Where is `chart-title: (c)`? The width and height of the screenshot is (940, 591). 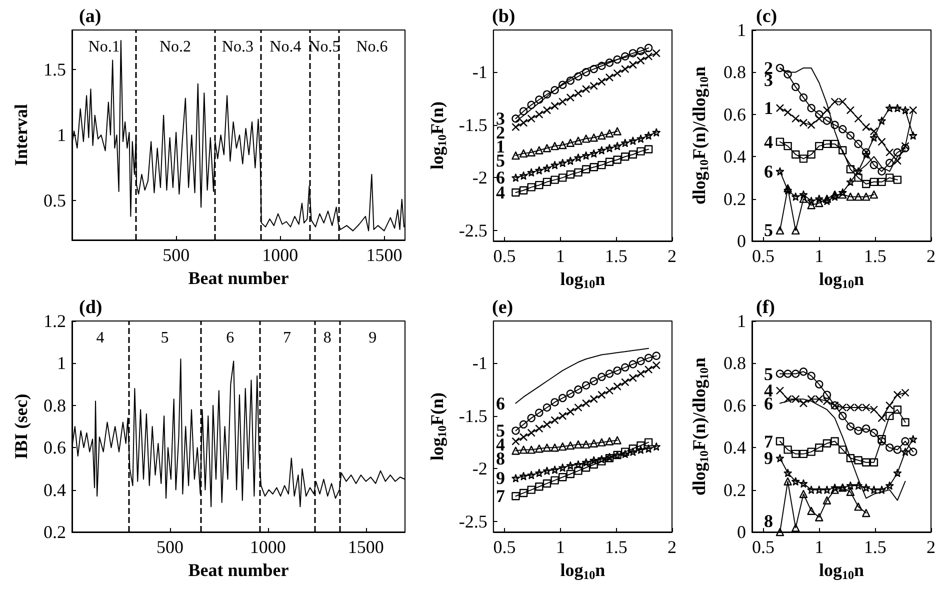 chart-title: (c) is located at coordinates (767, 16).